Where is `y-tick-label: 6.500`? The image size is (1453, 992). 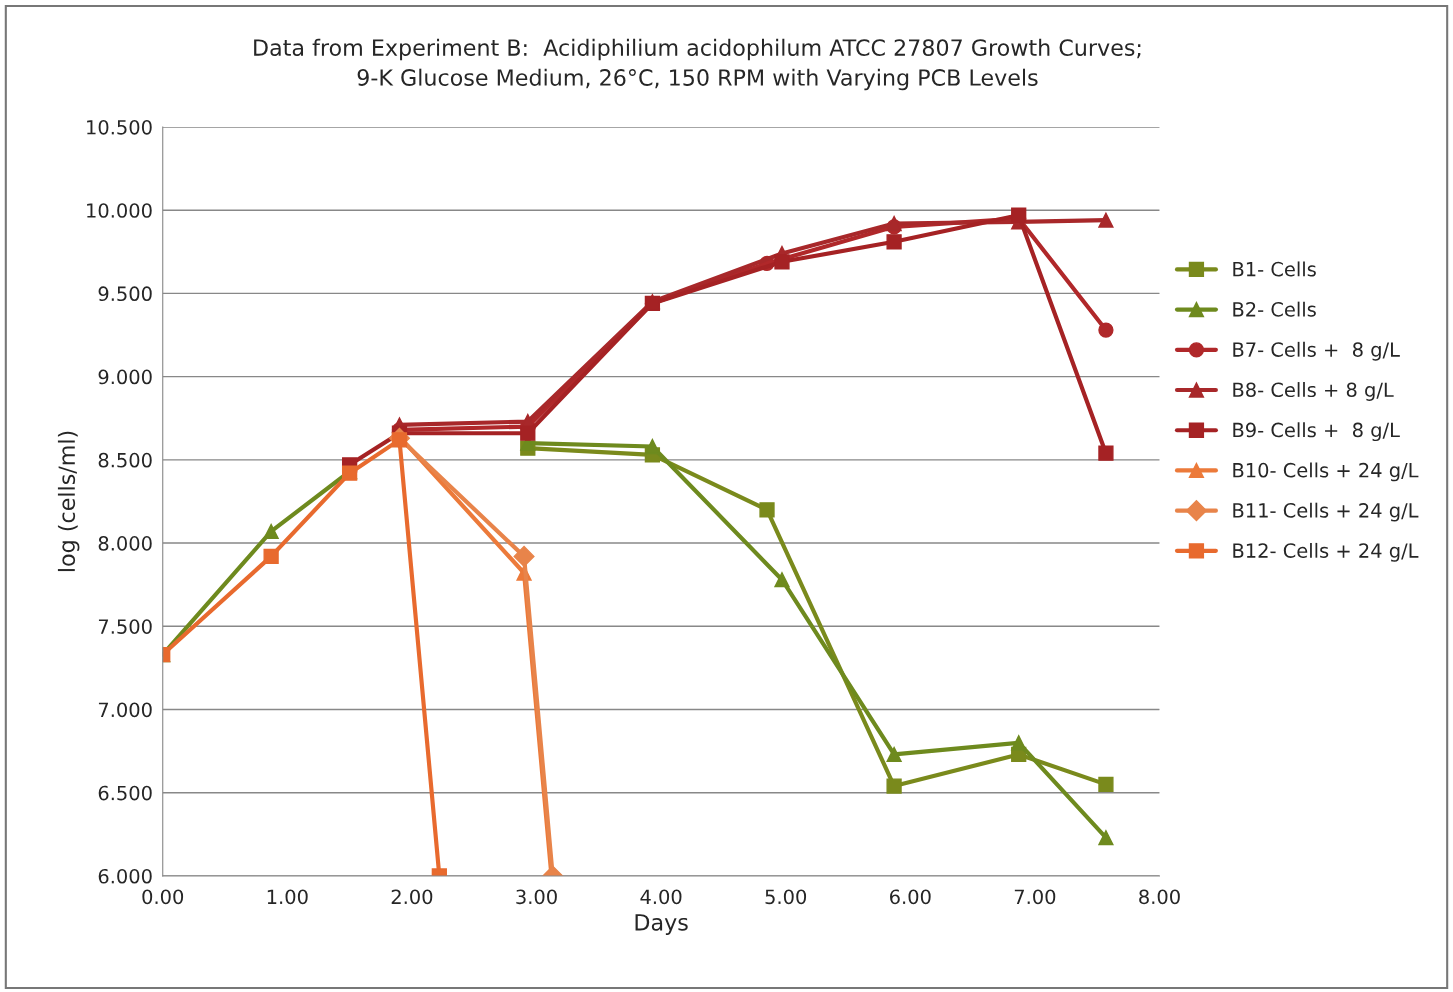
y-tick-label: 6.500 is located at coordinates (125, 793).